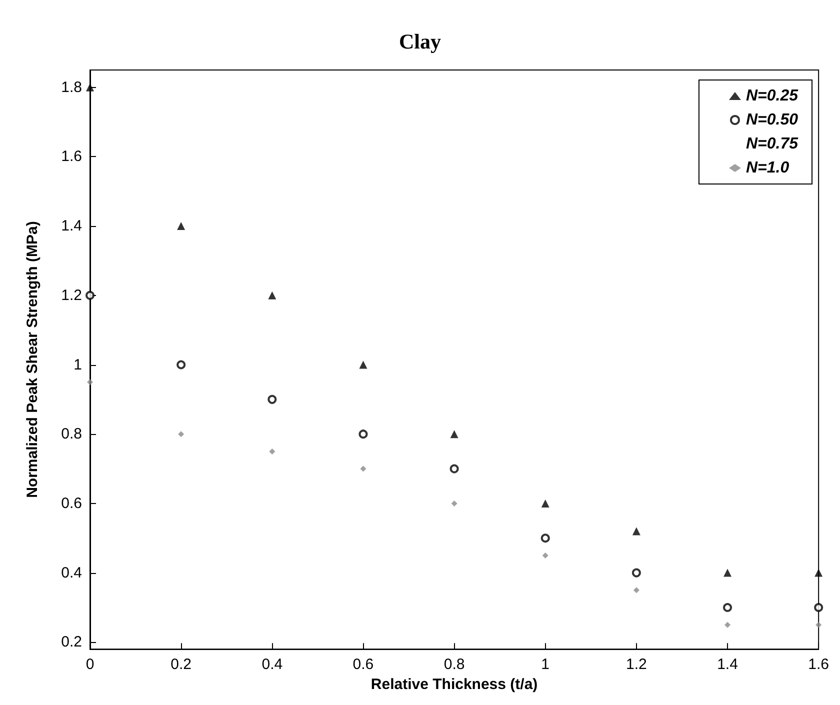  I want to click on y-tick-label: 1.8, so click(71, 87).